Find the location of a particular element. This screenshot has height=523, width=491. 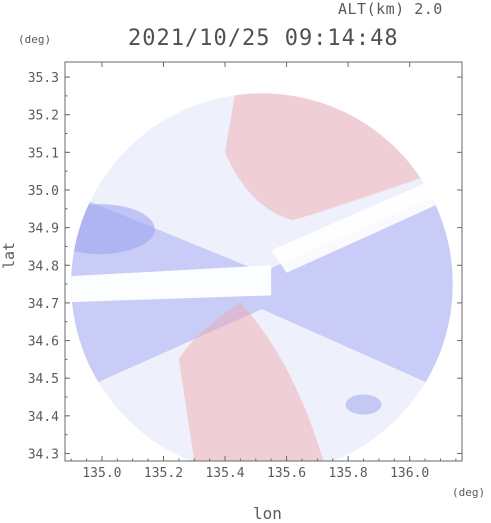

y-tick-label: 34.8 is located at coordinates (43, 266).